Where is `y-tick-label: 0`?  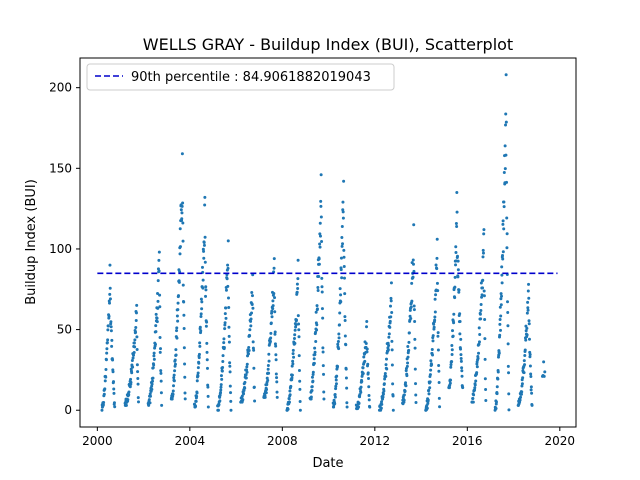 y-tick-label: 0 is located at coordinates (68, 410).